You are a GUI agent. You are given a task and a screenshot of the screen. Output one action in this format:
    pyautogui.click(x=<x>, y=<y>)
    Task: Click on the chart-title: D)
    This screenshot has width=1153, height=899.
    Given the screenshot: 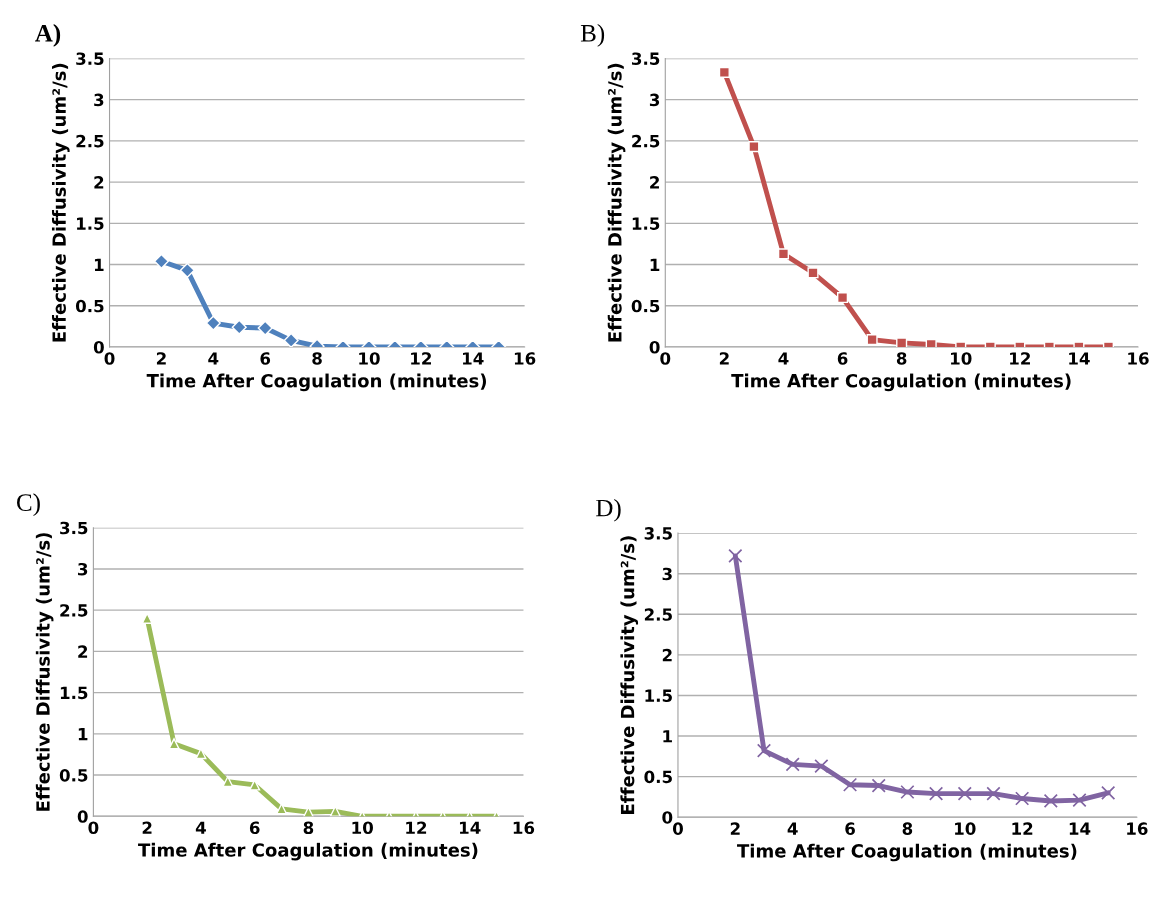 What is the action you would take?
    pyautogui.click(x=608, y=510)
    